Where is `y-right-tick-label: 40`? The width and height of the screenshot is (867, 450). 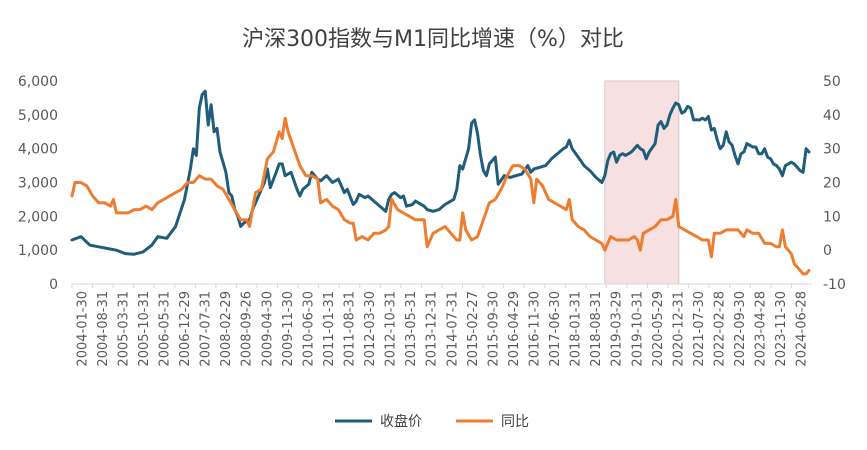
y-right-tick-label: 40 is located at coordinates (832, 116).